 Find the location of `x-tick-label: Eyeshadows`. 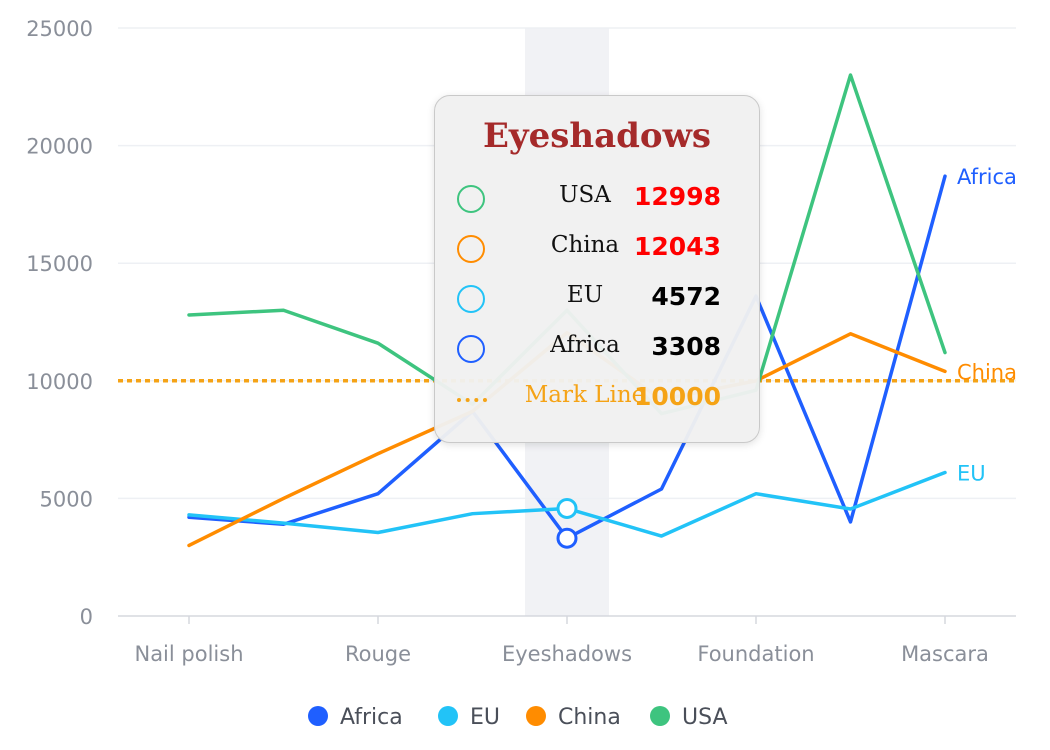

x-tick-label: Eyeshadows is located at coordinates (567, 654).